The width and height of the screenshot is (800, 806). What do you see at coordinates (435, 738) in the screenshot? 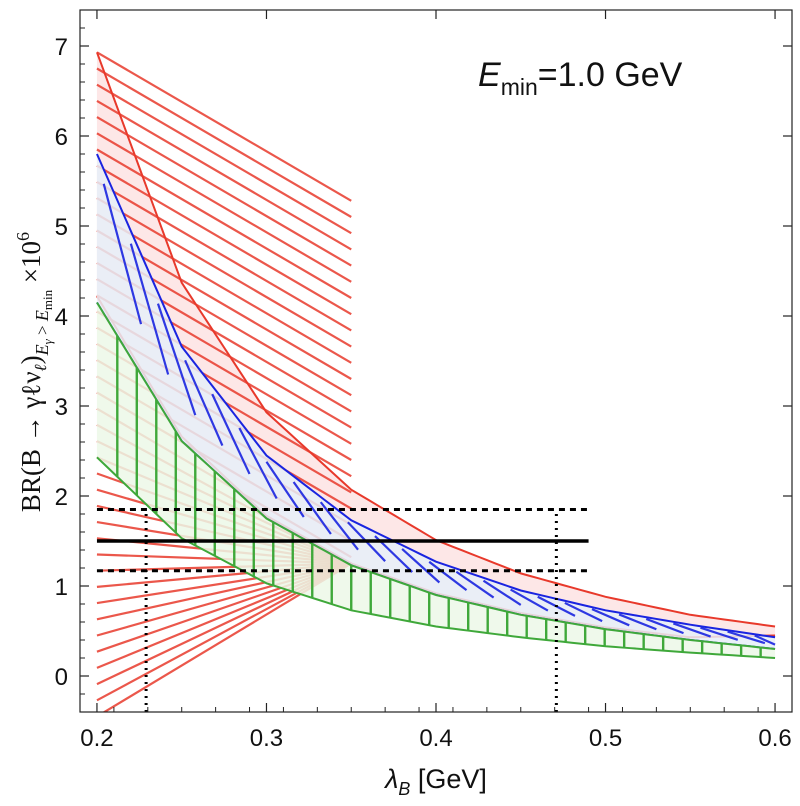
I see `x-tick-label: 0.4` at bounding box center [435, 738].